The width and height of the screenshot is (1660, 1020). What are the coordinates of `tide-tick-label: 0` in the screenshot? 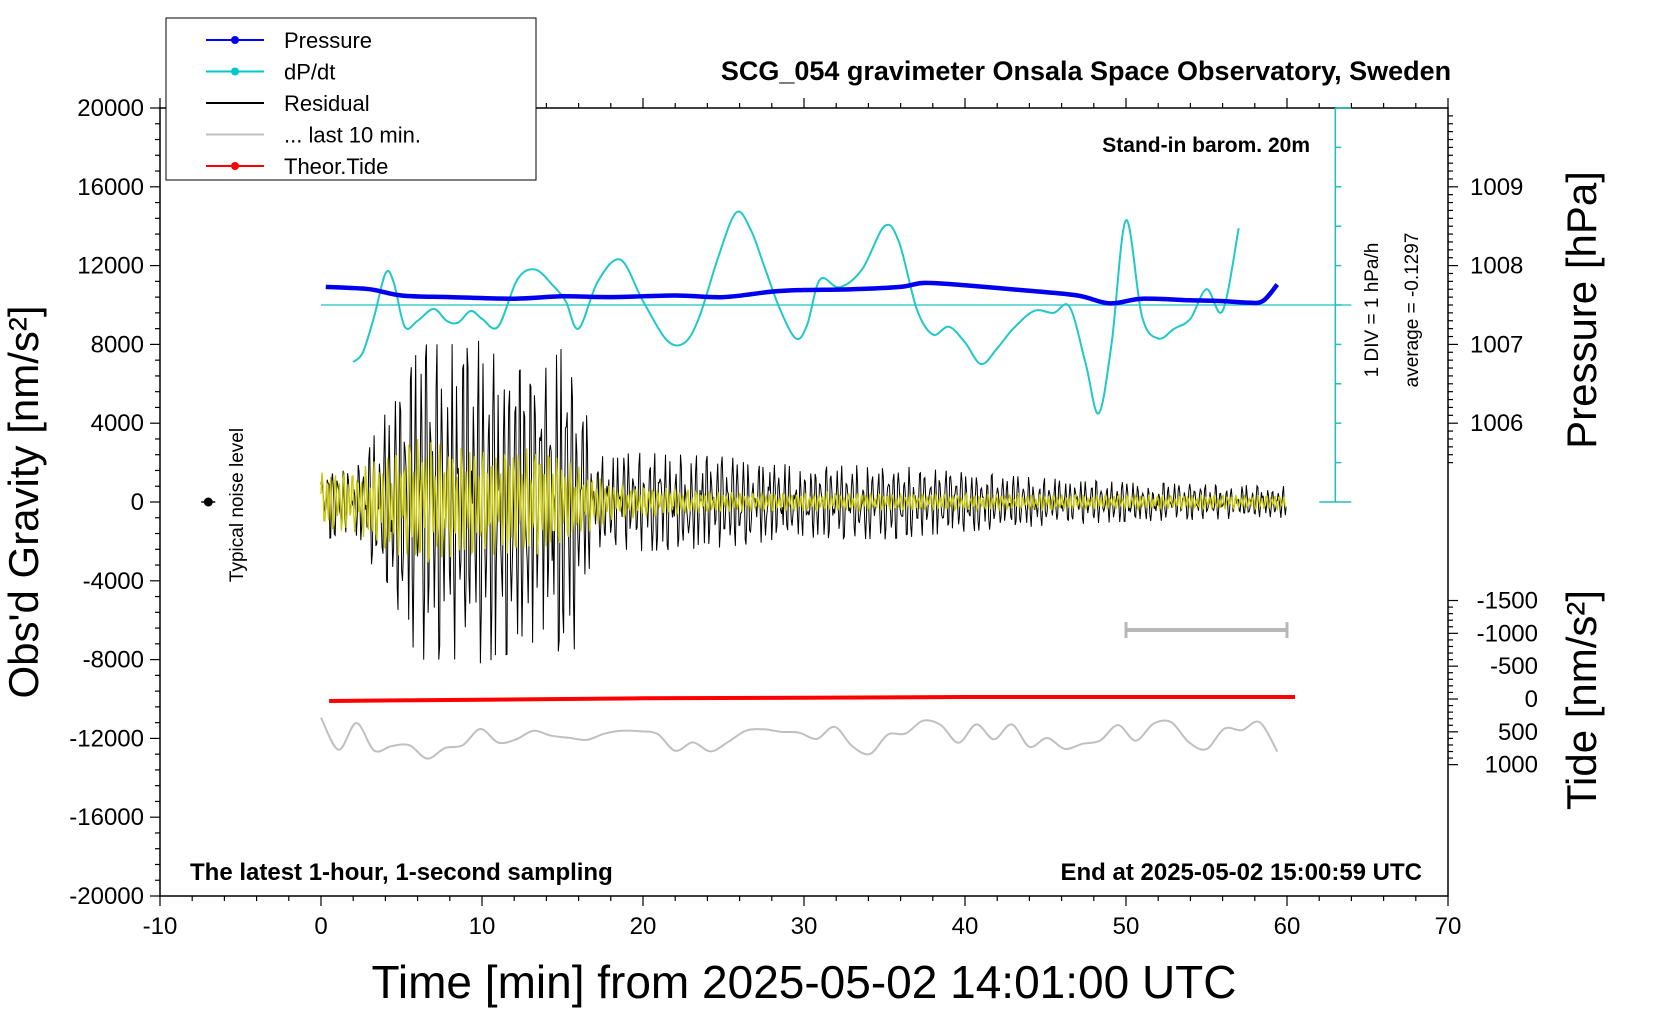 It's located at (1531, 699).